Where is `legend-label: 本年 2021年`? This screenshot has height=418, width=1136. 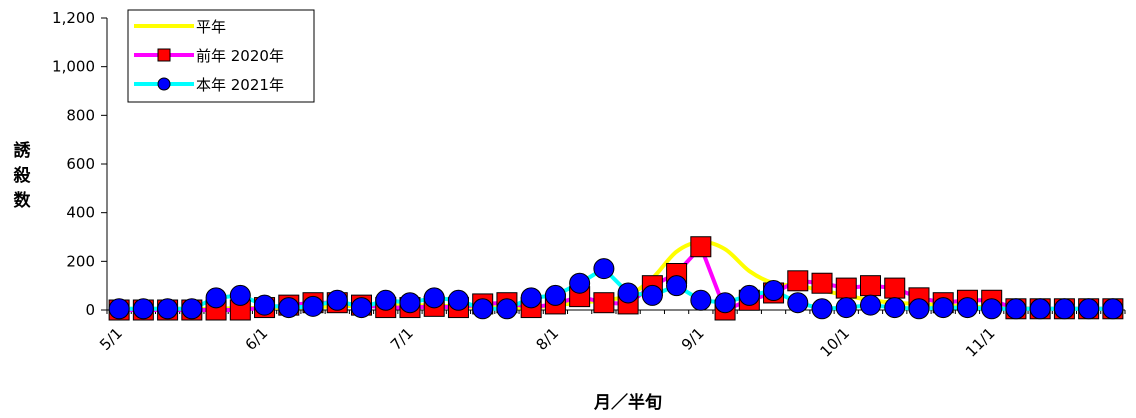
legend-label: 本年 2021年 is located at coordinates (240, 85).